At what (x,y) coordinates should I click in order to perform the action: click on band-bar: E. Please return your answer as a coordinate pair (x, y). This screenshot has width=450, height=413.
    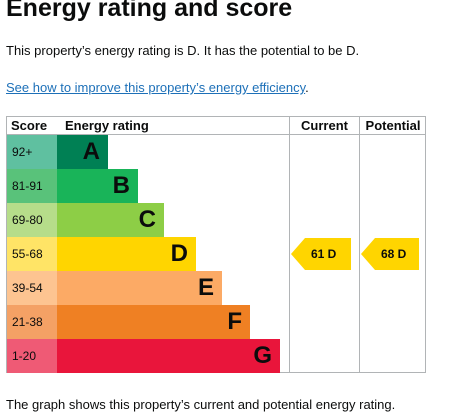
    Looking at the image, I should click on (139, 288).